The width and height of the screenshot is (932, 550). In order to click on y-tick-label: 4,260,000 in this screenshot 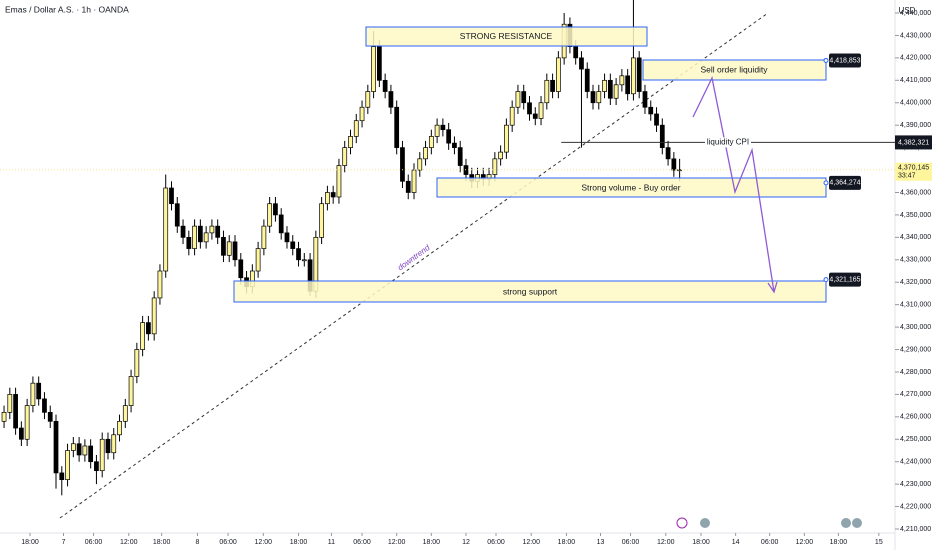, I will do `click(915, 417)`.